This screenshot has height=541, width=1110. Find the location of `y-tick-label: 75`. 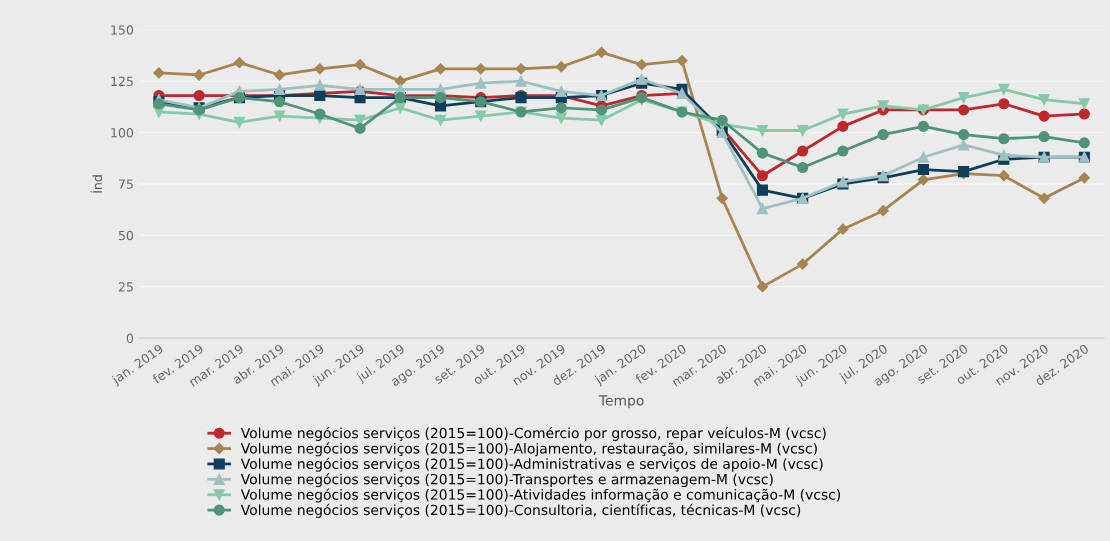

y-tick-label: 75 is located at coordinates (126, 184).